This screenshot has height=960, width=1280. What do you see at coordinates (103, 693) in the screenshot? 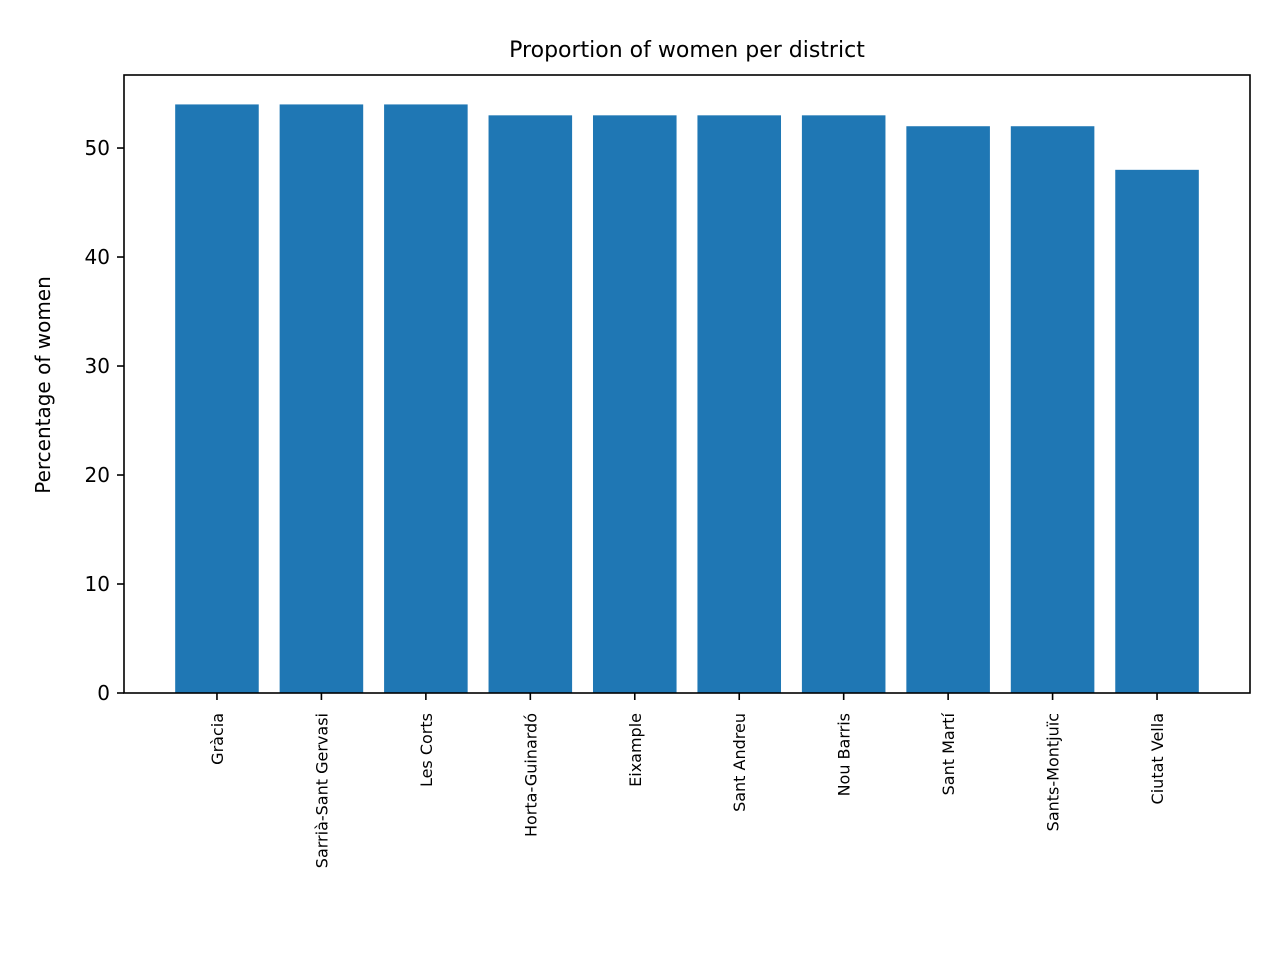
I see `y-tick-label: 0` at bounding box center [103, 693].